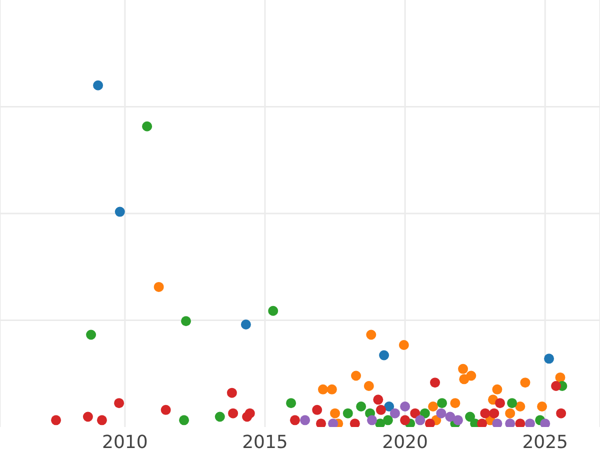 The width and height of the screenshot is (600, 450). What do you see at coordinates (265, 441) in the screenshot?
I see `x-tick-label: 2015` at bounding box center [265, 441].